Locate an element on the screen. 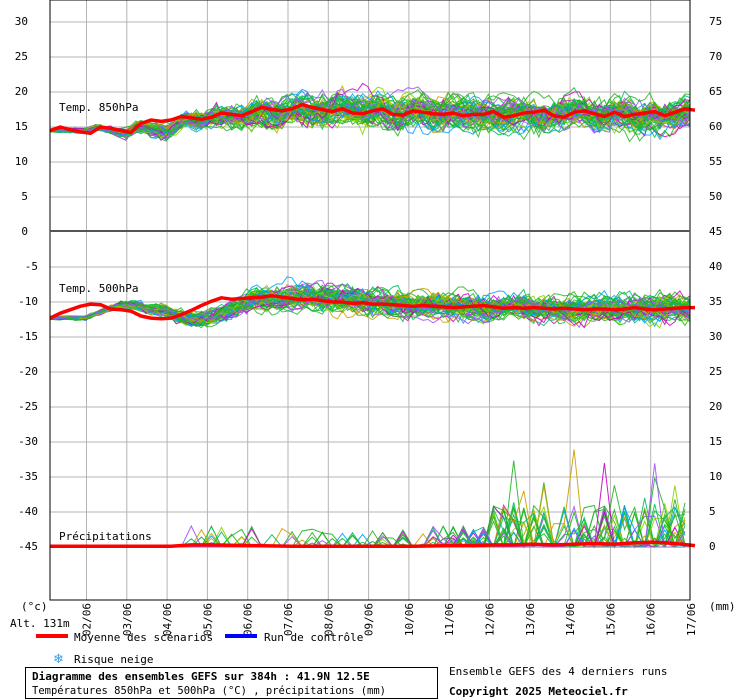 This screenshot has height=700, width=740. y-tick-label-right: 10 is located at coordinates (715, 476).